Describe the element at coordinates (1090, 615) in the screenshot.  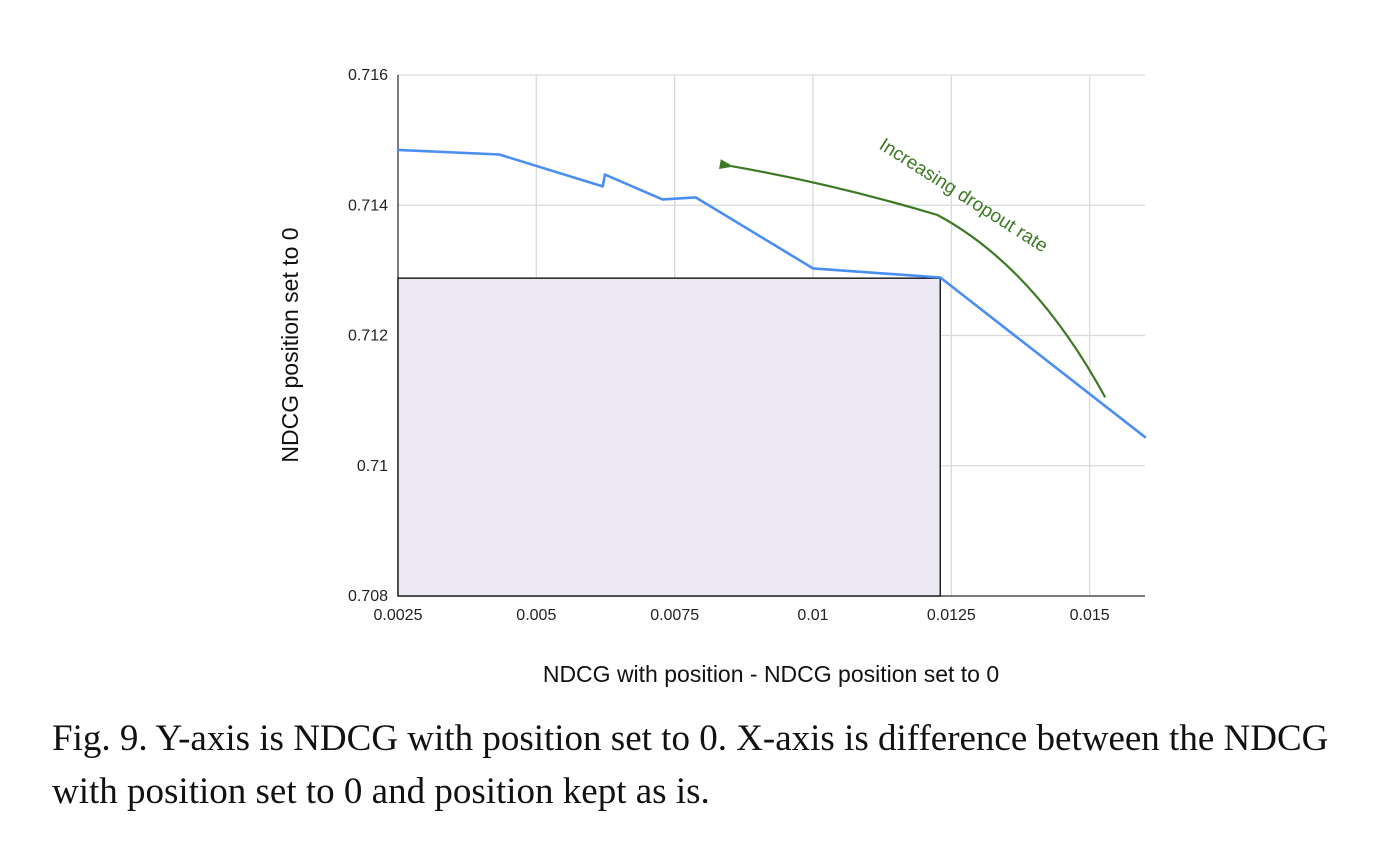
I see `x-tick-label: 0.015` at that location.